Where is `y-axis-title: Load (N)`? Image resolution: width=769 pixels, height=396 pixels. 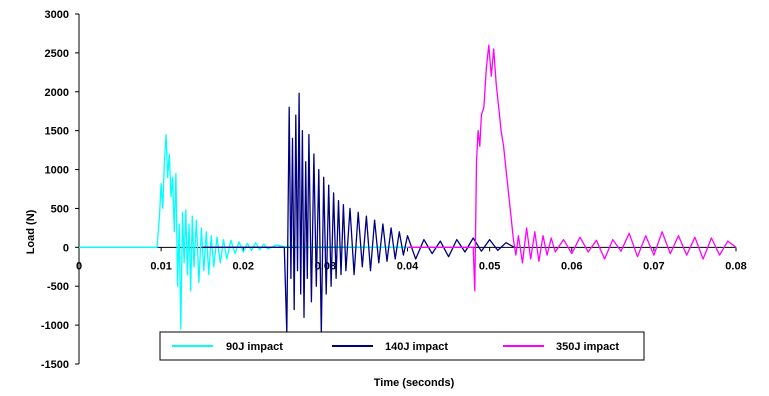 y-axis-title: Load (N) is located at coordinates (31, 231).